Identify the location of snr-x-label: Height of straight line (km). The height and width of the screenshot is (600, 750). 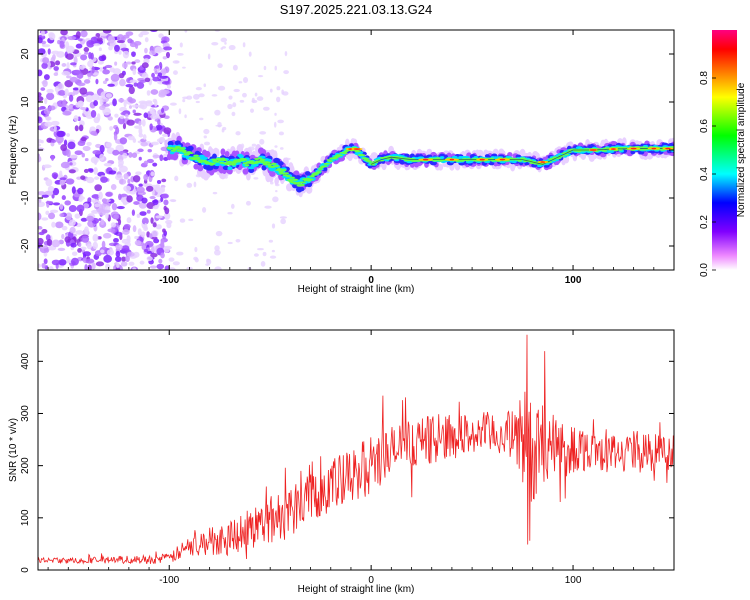
(356, 589).